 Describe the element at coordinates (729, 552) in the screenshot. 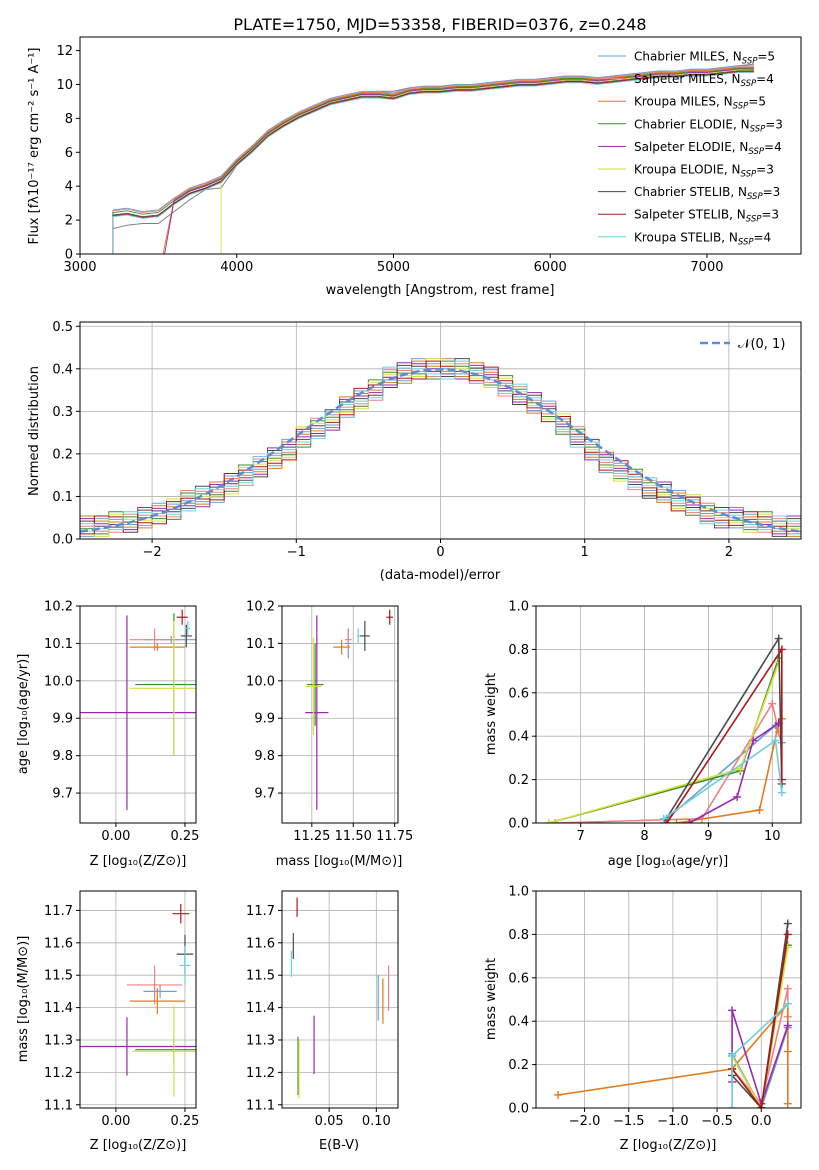

I see `residual_hist-xtick-label: 2` at that location.